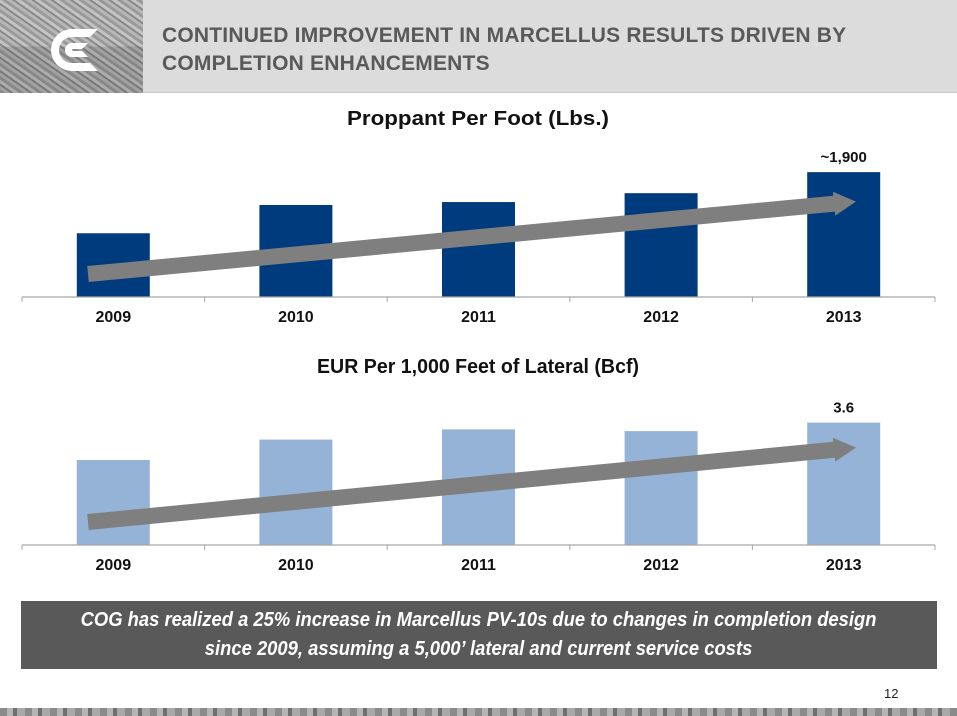  I want to click on cabot-c-logo-icon, so click(74, 50).